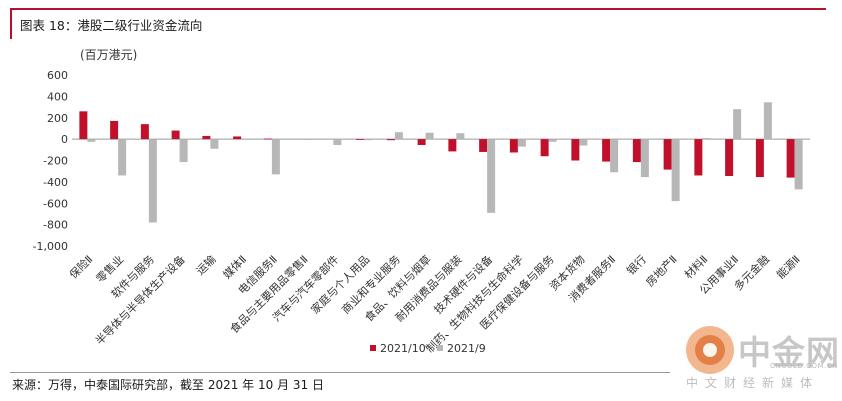 Image resolution: width=842 pixels, height=401 pixels. Describe the element at coordinates (111, 25) in the screenshot. I see `chart-caption: 图表 18：港股二级行业资金流向` at that location.